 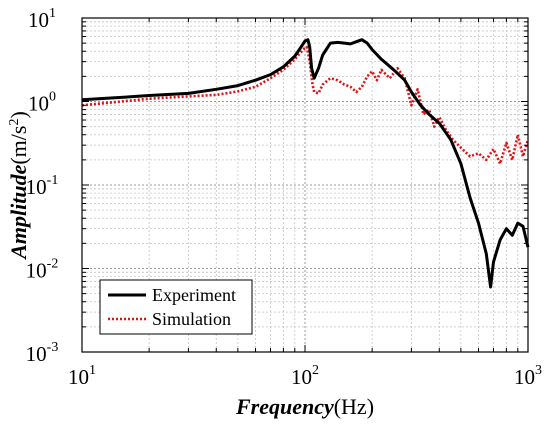 I want to click on y-tick-label: 10⁻¹, so click(x=42, y=186).